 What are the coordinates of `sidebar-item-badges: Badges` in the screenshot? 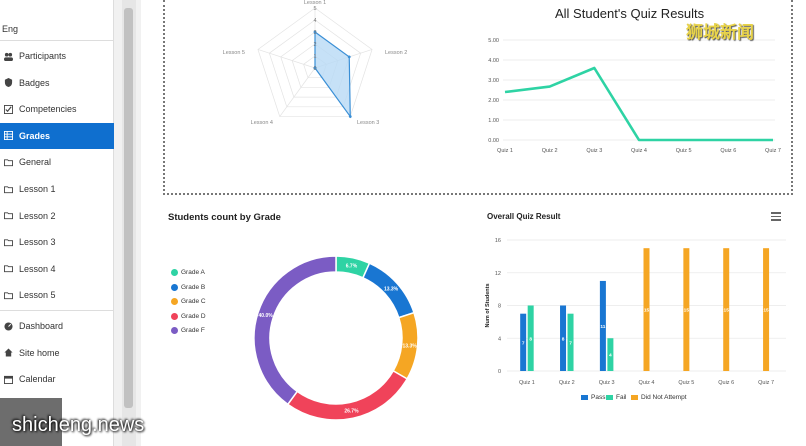 It's located at (57, 83).